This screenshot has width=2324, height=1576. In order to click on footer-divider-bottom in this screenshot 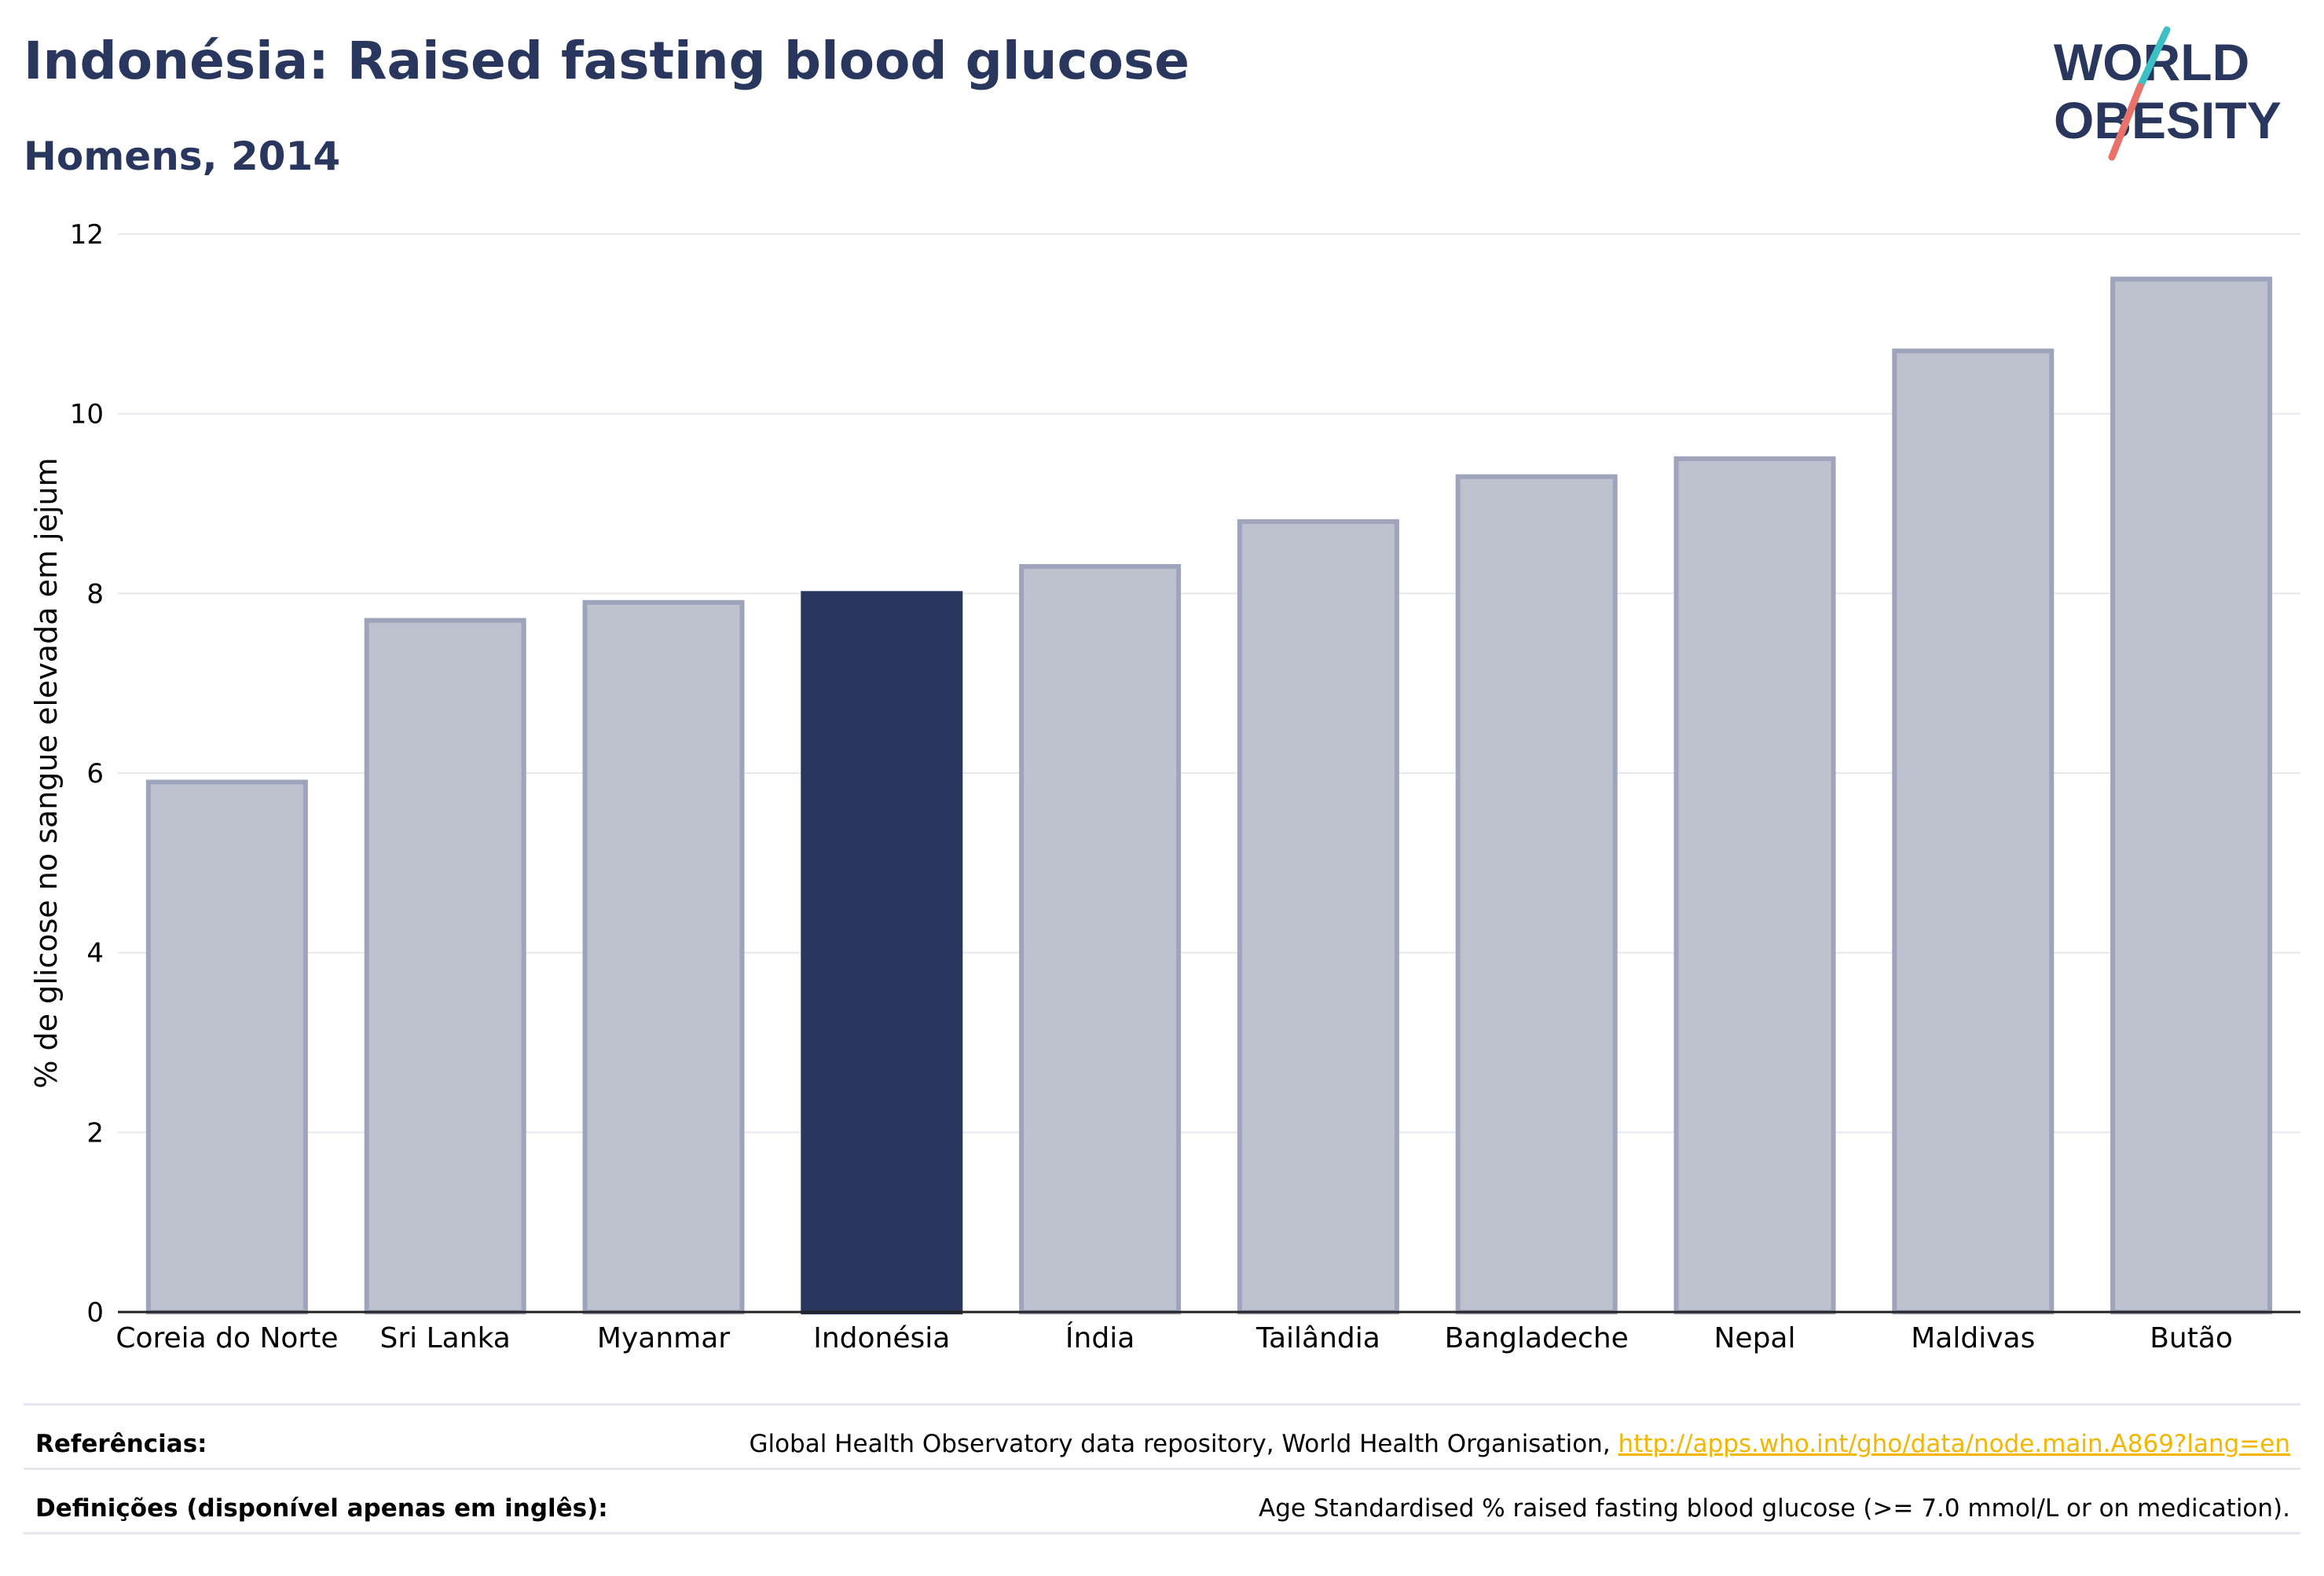, I will do `click(1162, 1533)`.